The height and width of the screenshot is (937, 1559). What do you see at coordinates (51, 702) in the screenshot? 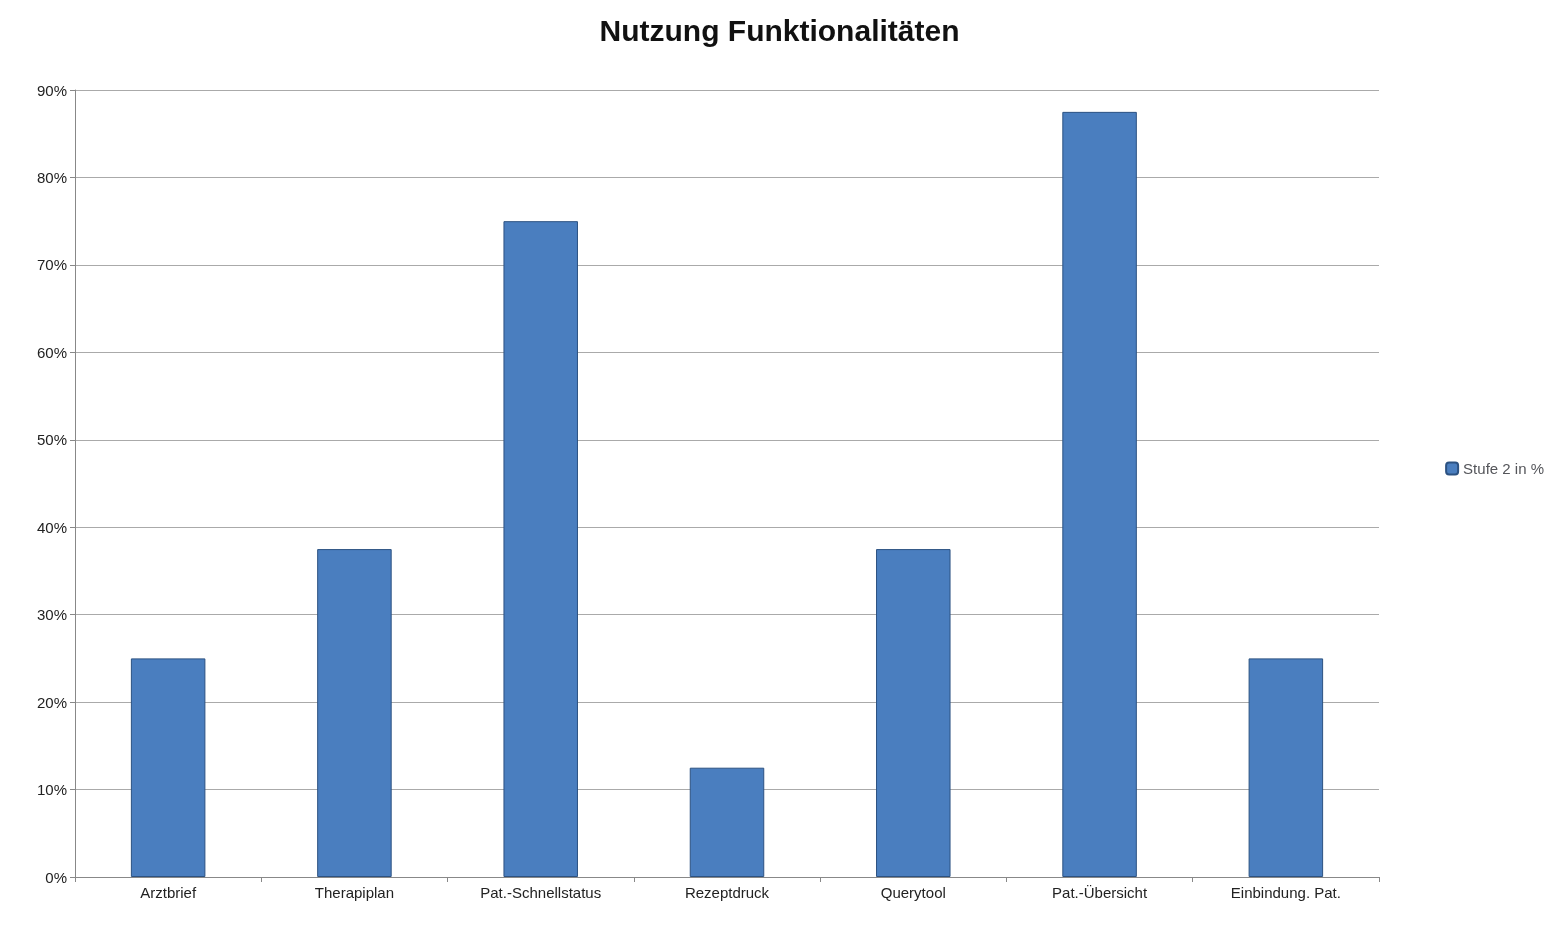
I see `y-tick-label: 20%` at bounding box center [51, 702].